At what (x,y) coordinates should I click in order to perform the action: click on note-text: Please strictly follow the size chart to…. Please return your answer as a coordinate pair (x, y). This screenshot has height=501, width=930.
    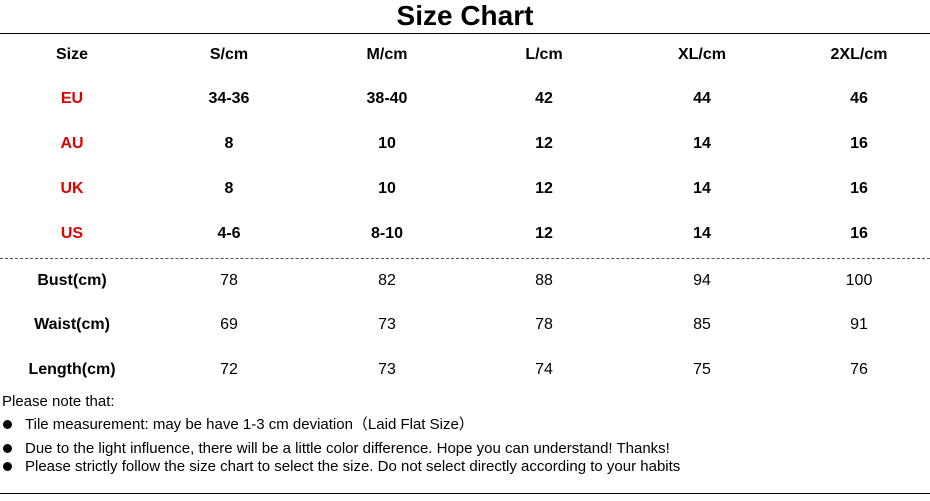
    Looking at the image, I should click on (353, 466).